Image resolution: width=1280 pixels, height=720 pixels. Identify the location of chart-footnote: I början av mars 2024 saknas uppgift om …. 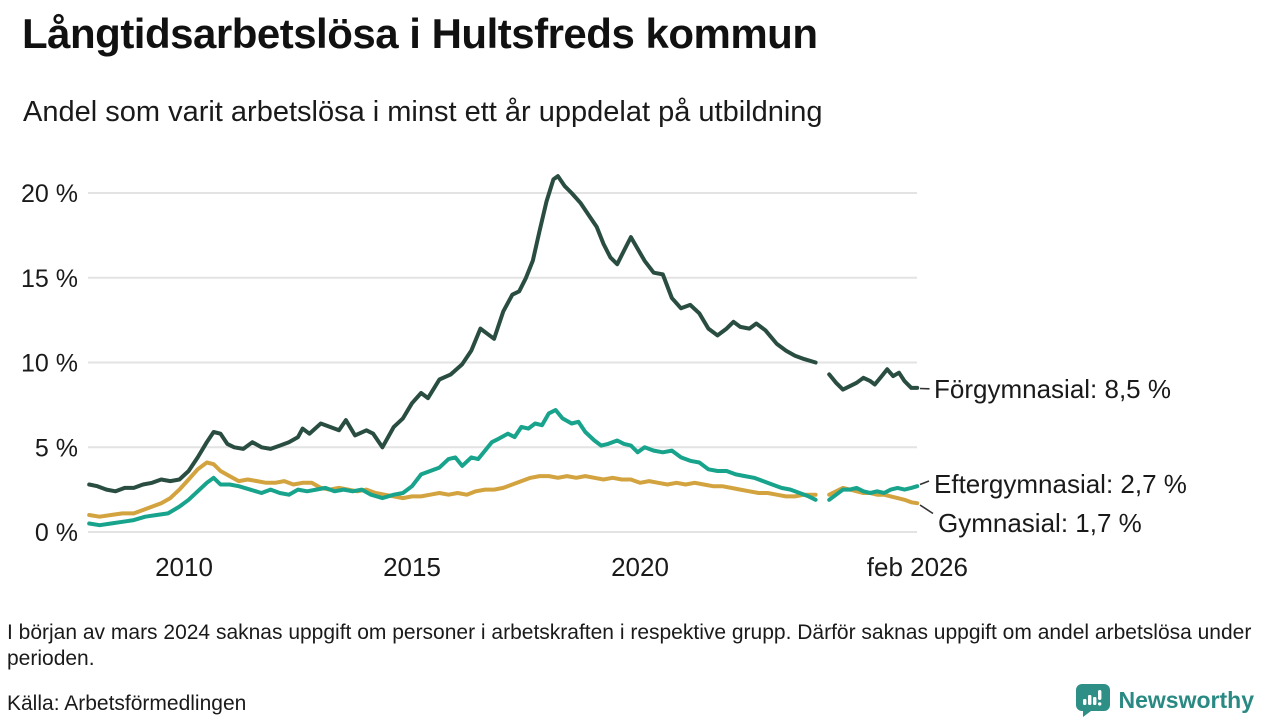
(629, 645).